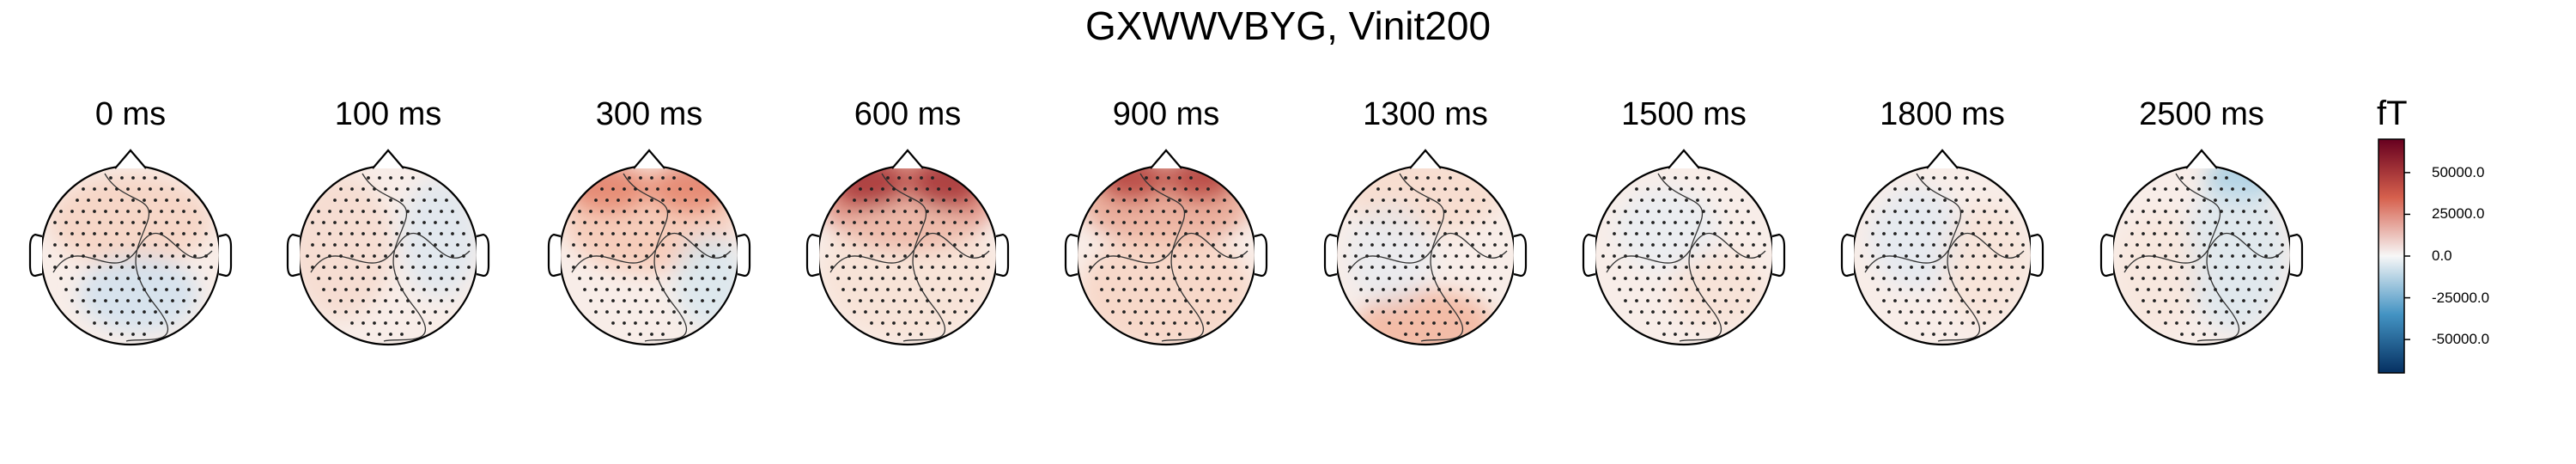  Describe the element at coordinates (2392, 113) in the screenshot. I see `colorbar-unit: fT` at that location.